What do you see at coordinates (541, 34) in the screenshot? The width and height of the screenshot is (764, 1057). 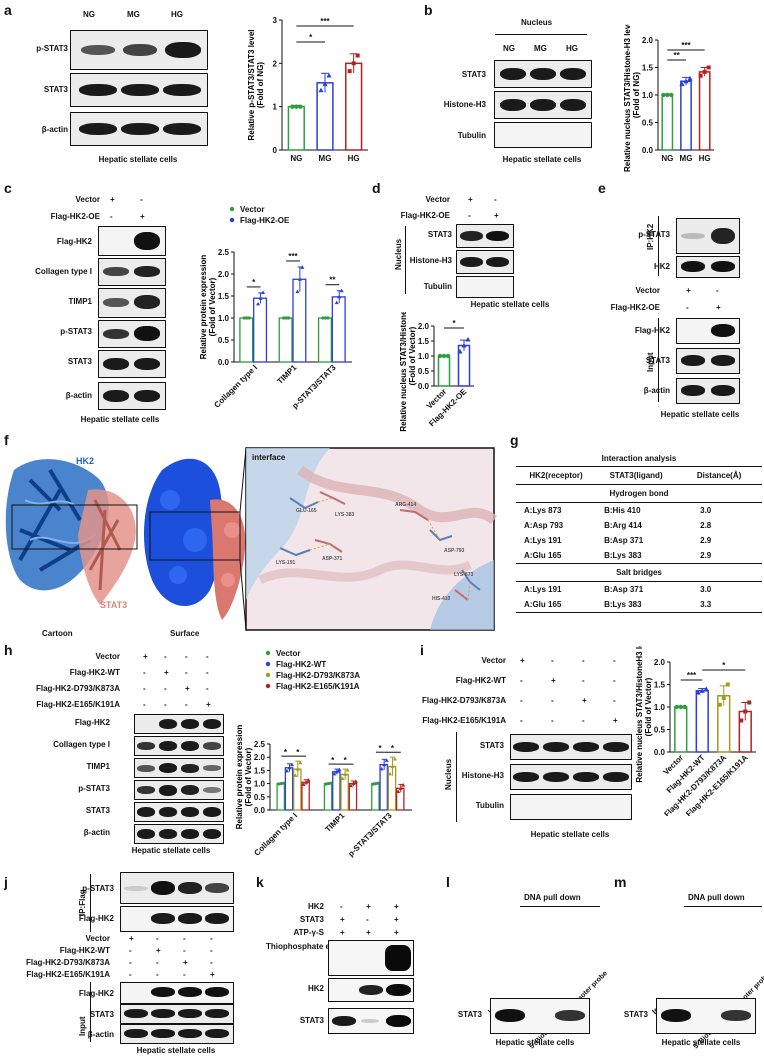 I see `header-line` at bounding box center [541, 34].